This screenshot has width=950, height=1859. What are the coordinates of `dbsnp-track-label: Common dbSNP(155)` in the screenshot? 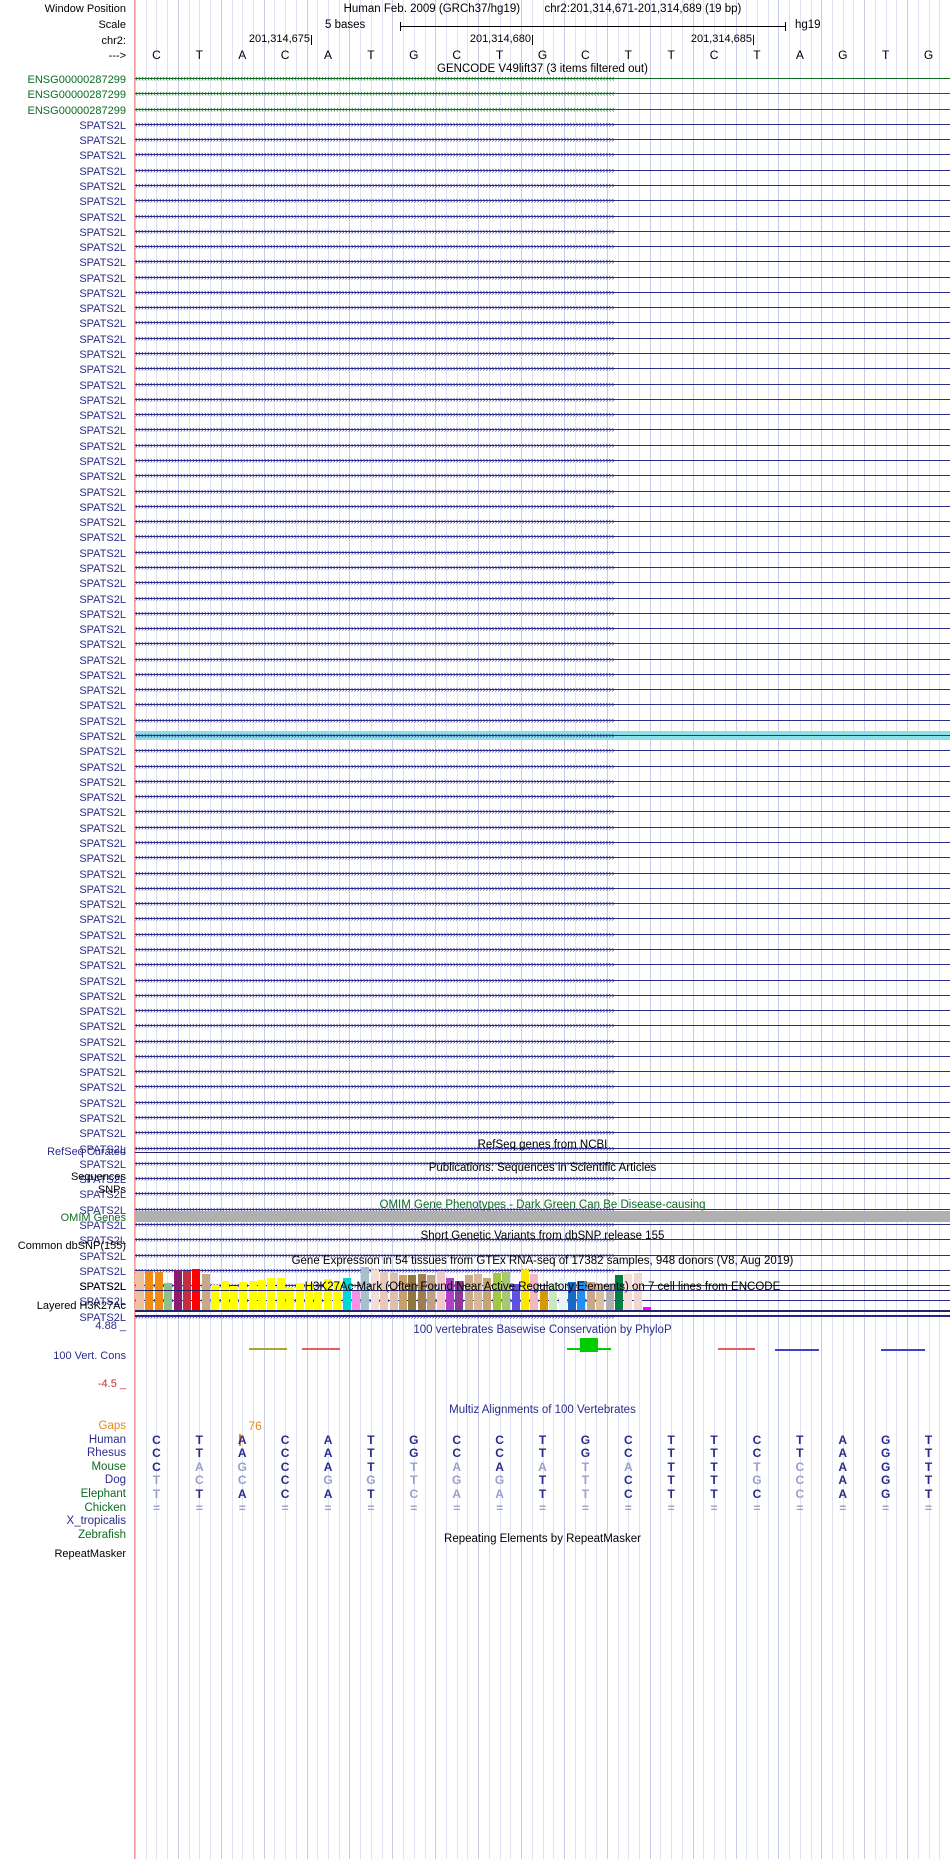 It's located at (71, 1246).